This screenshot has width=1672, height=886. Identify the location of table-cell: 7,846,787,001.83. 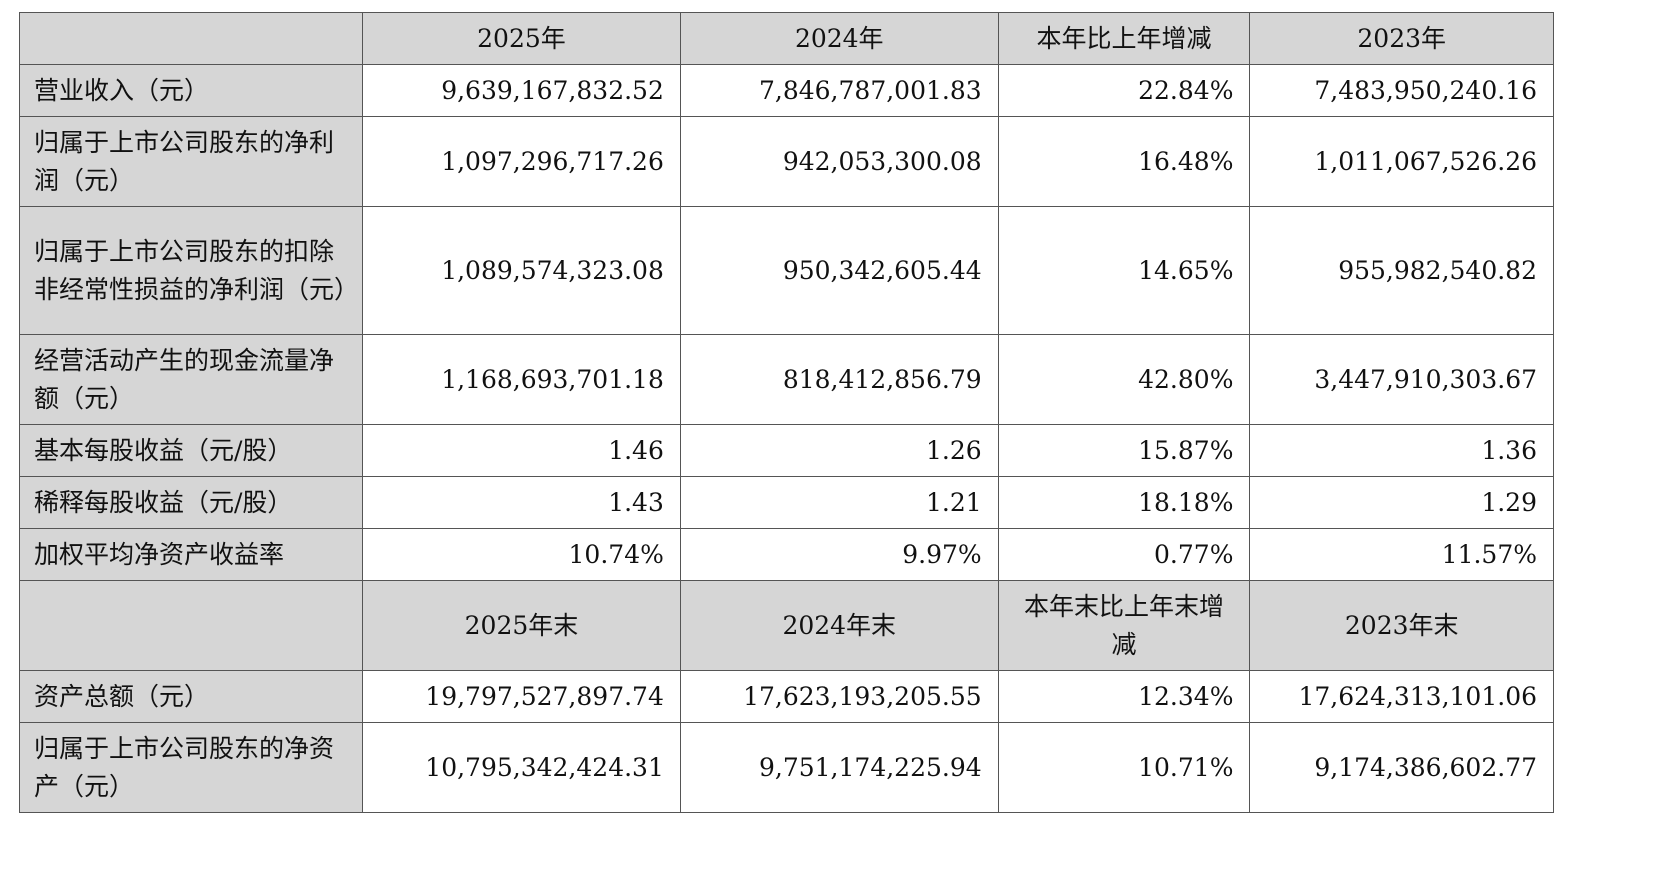
(839, 90).